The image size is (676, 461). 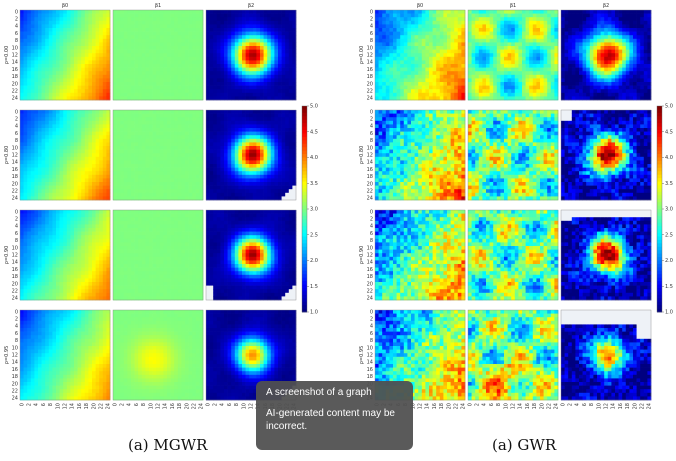 I want to click on y-tick-label: 10, so click(x=15, y=48).